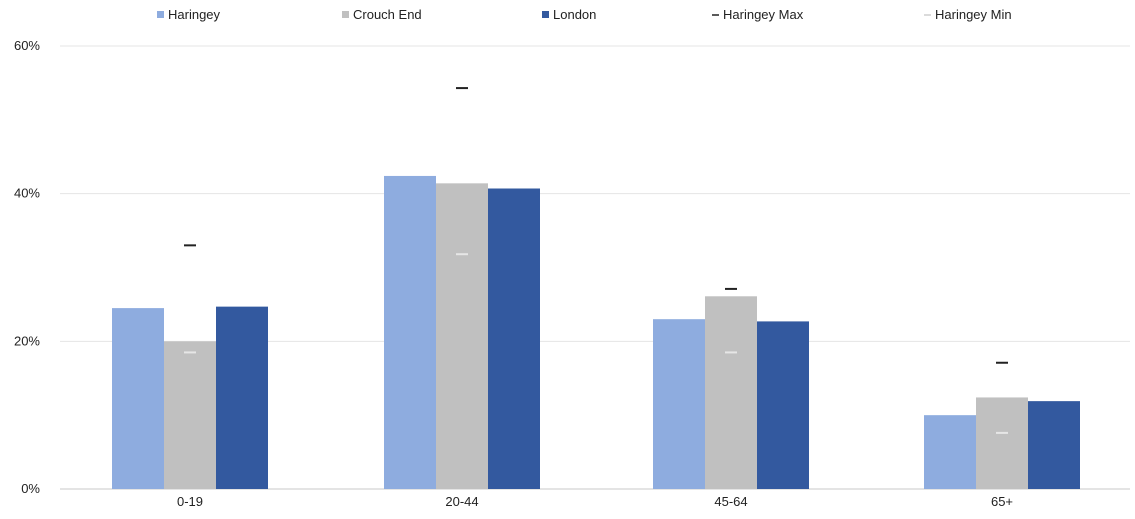  I want to click on x-tick-label: 45-64, so click(730, 501).